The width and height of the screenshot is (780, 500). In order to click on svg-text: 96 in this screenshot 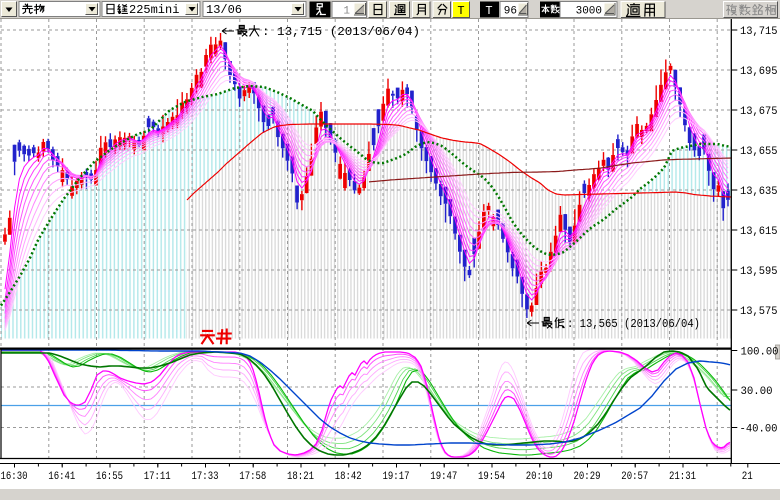, I will do `click(510, 12)`.